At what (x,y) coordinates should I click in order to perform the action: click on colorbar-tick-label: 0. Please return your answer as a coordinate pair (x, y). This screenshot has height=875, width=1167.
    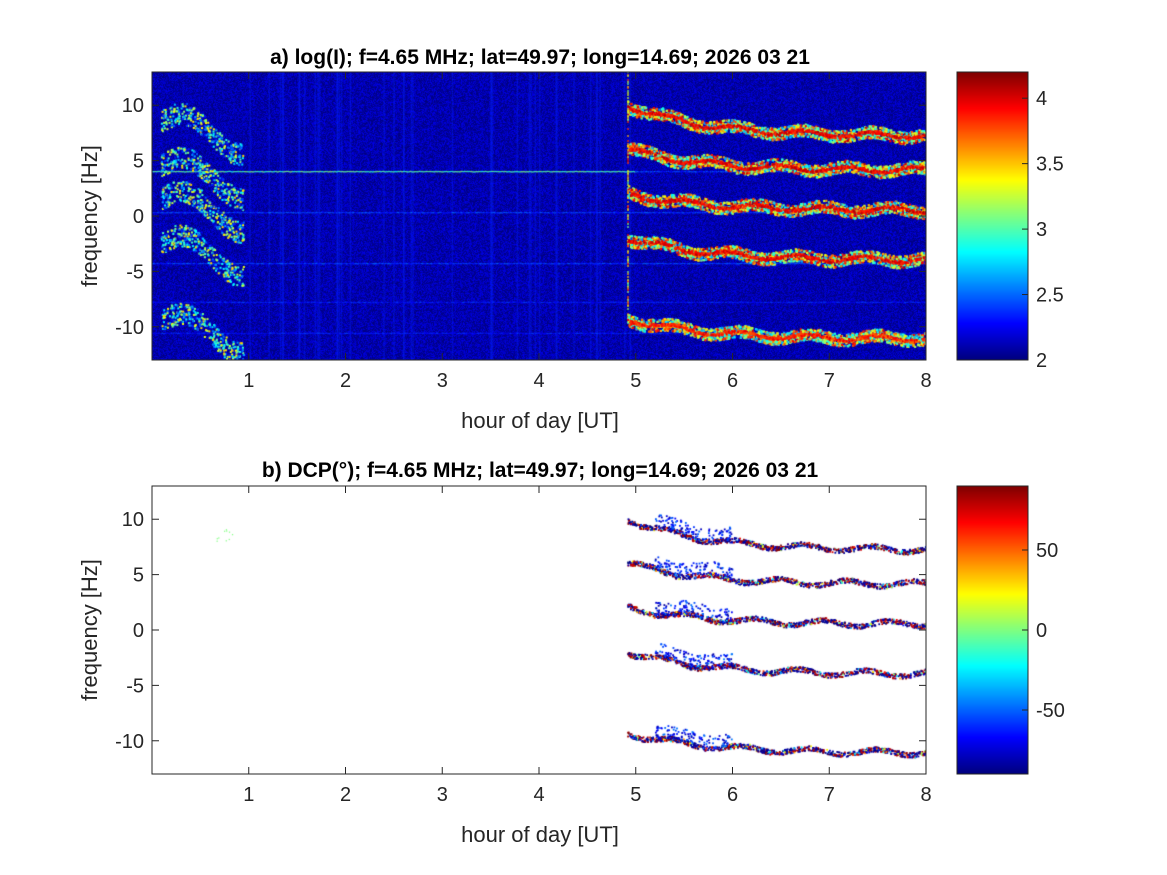
    Looking at the image, I should click on (1041, 631).